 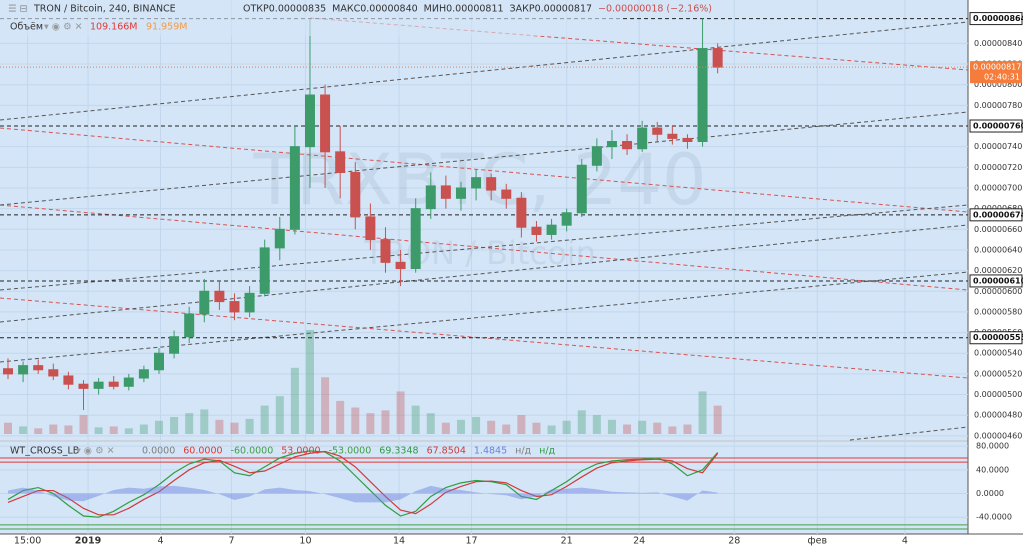 What do you see at coordinates (547, 451) in the screenshot?
I see `legend-value: н/д` at bounding box center [547, 451].